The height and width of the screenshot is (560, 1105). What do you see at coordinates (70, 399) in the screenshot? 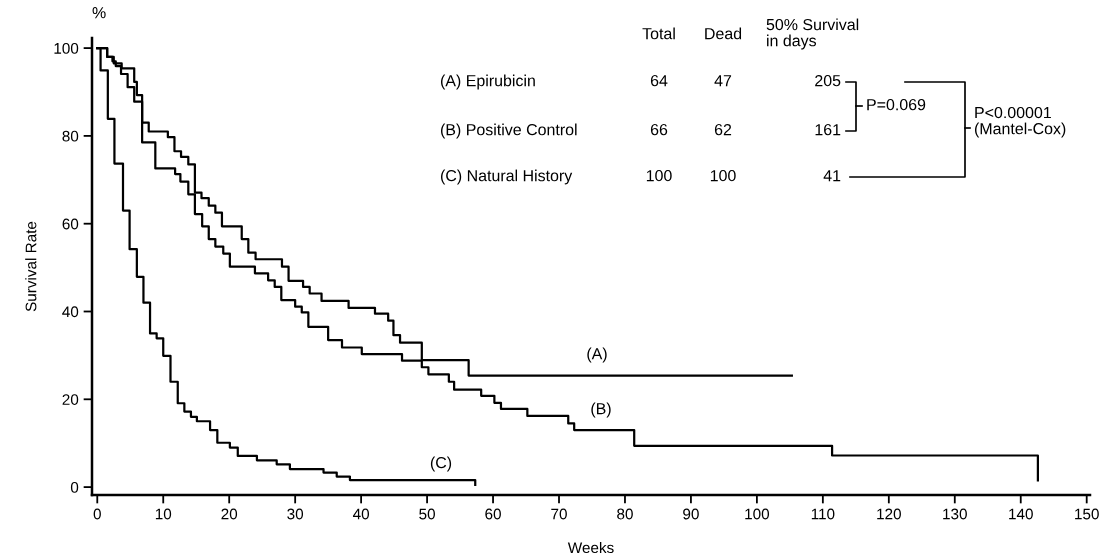
I see `y-tick-label: 20` at bounding box center [70, 399].